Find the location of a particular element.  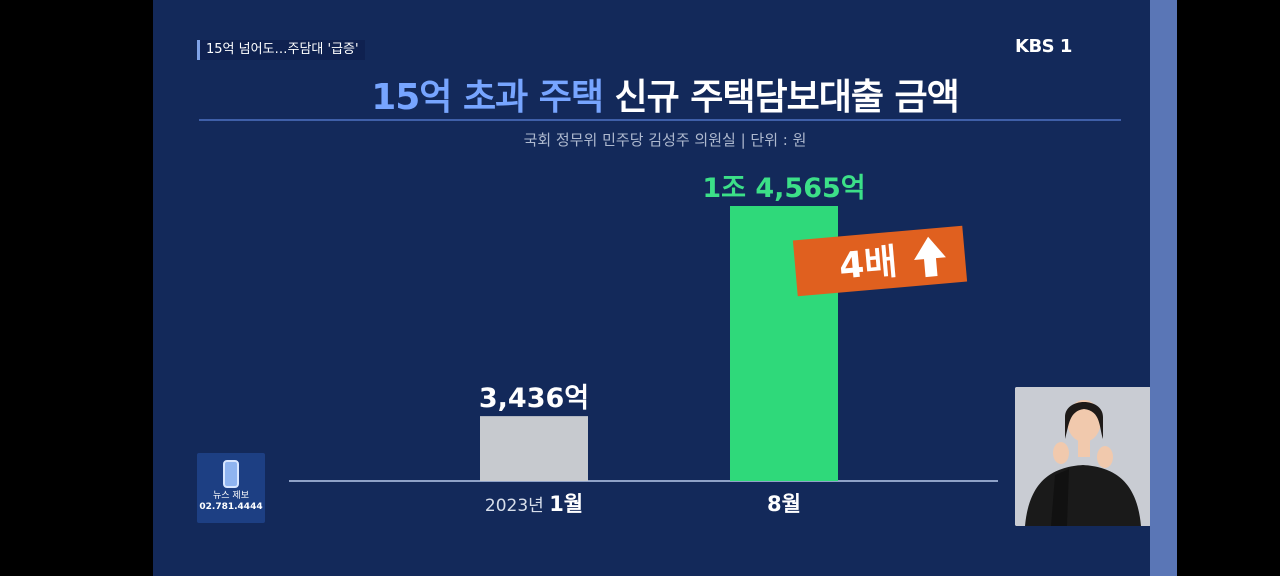

phone-icon is located at coordinates (231, 474).